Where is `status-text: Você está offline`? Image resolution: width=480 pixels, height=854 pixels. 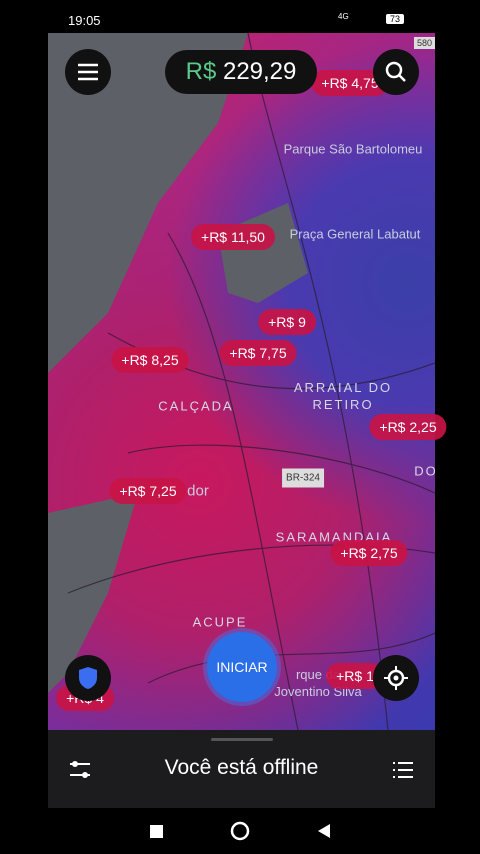
status-text: Você está offline is located at coordinates (241, 767).